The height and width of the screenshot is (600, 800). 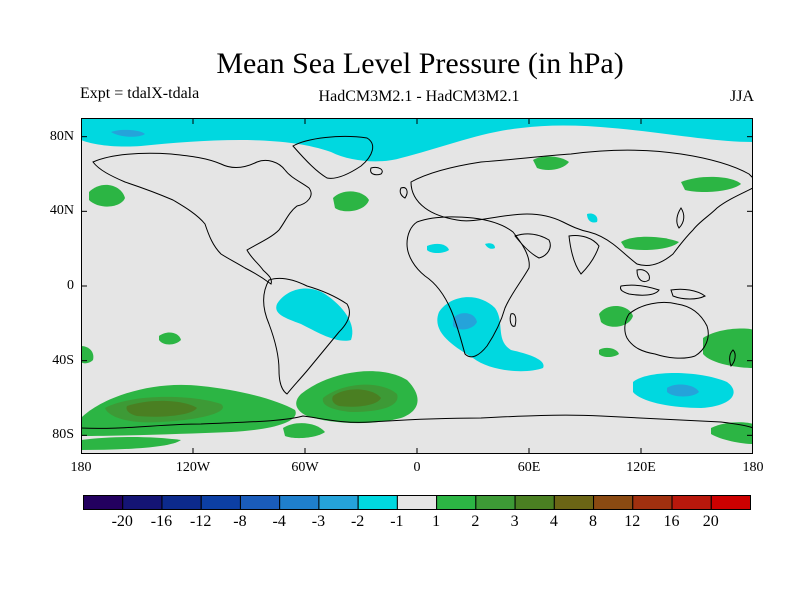 What do you see at coordinates (741, 96) in the screenshot?
I see `season-label: JJA` at bounding box center [741, 96].